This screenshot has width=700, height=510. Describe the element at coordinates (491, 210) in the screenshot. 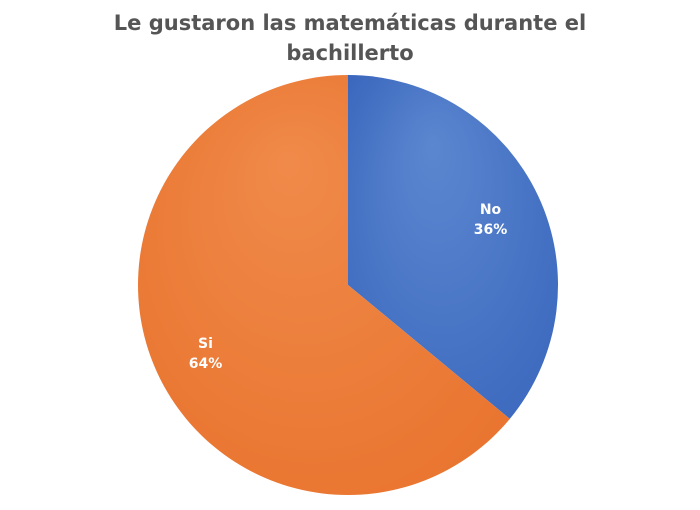

I see `slice-label-no: No` at that location.